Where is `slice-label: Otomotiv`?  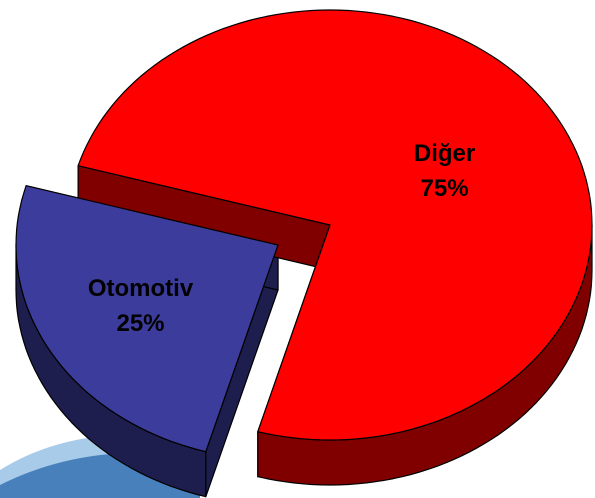 slice-label: Otomotiv is located at coordinates (141, 288).